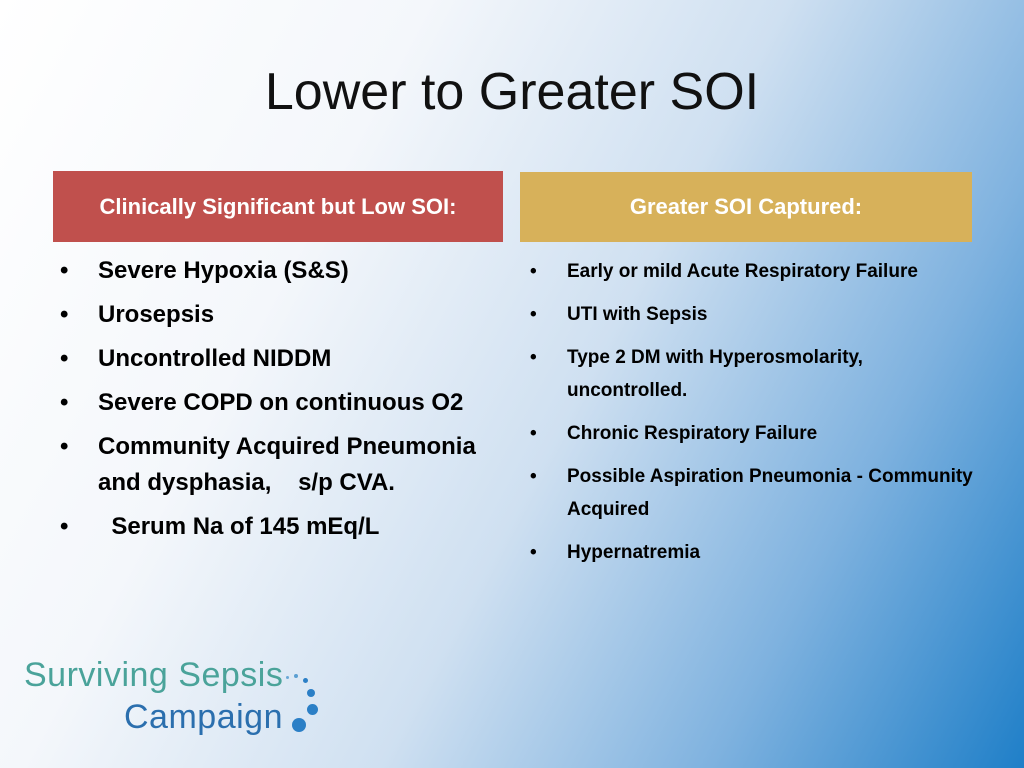 Image resolution: width=1024 pixels, height=768 pixels. I want to click on list-item: • Serum Na of 145 mEq/L, so click(280, 527).